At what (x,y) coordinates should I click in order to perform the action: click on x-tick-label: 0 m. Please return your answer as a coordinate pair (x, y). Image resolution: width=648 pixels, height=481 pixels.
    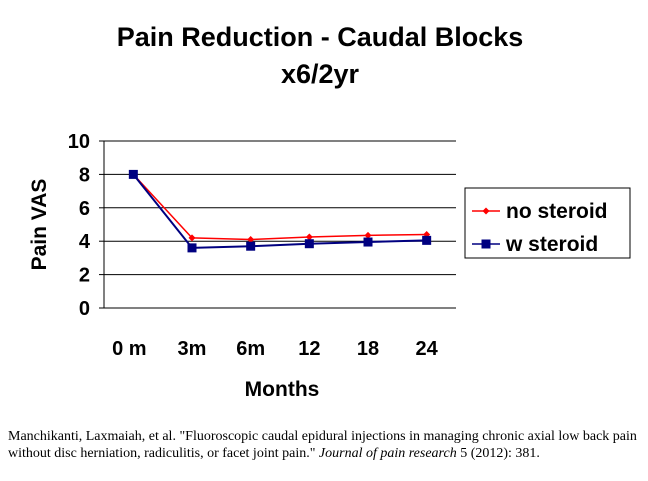
    Looking at the image, I should click on (129, 349).